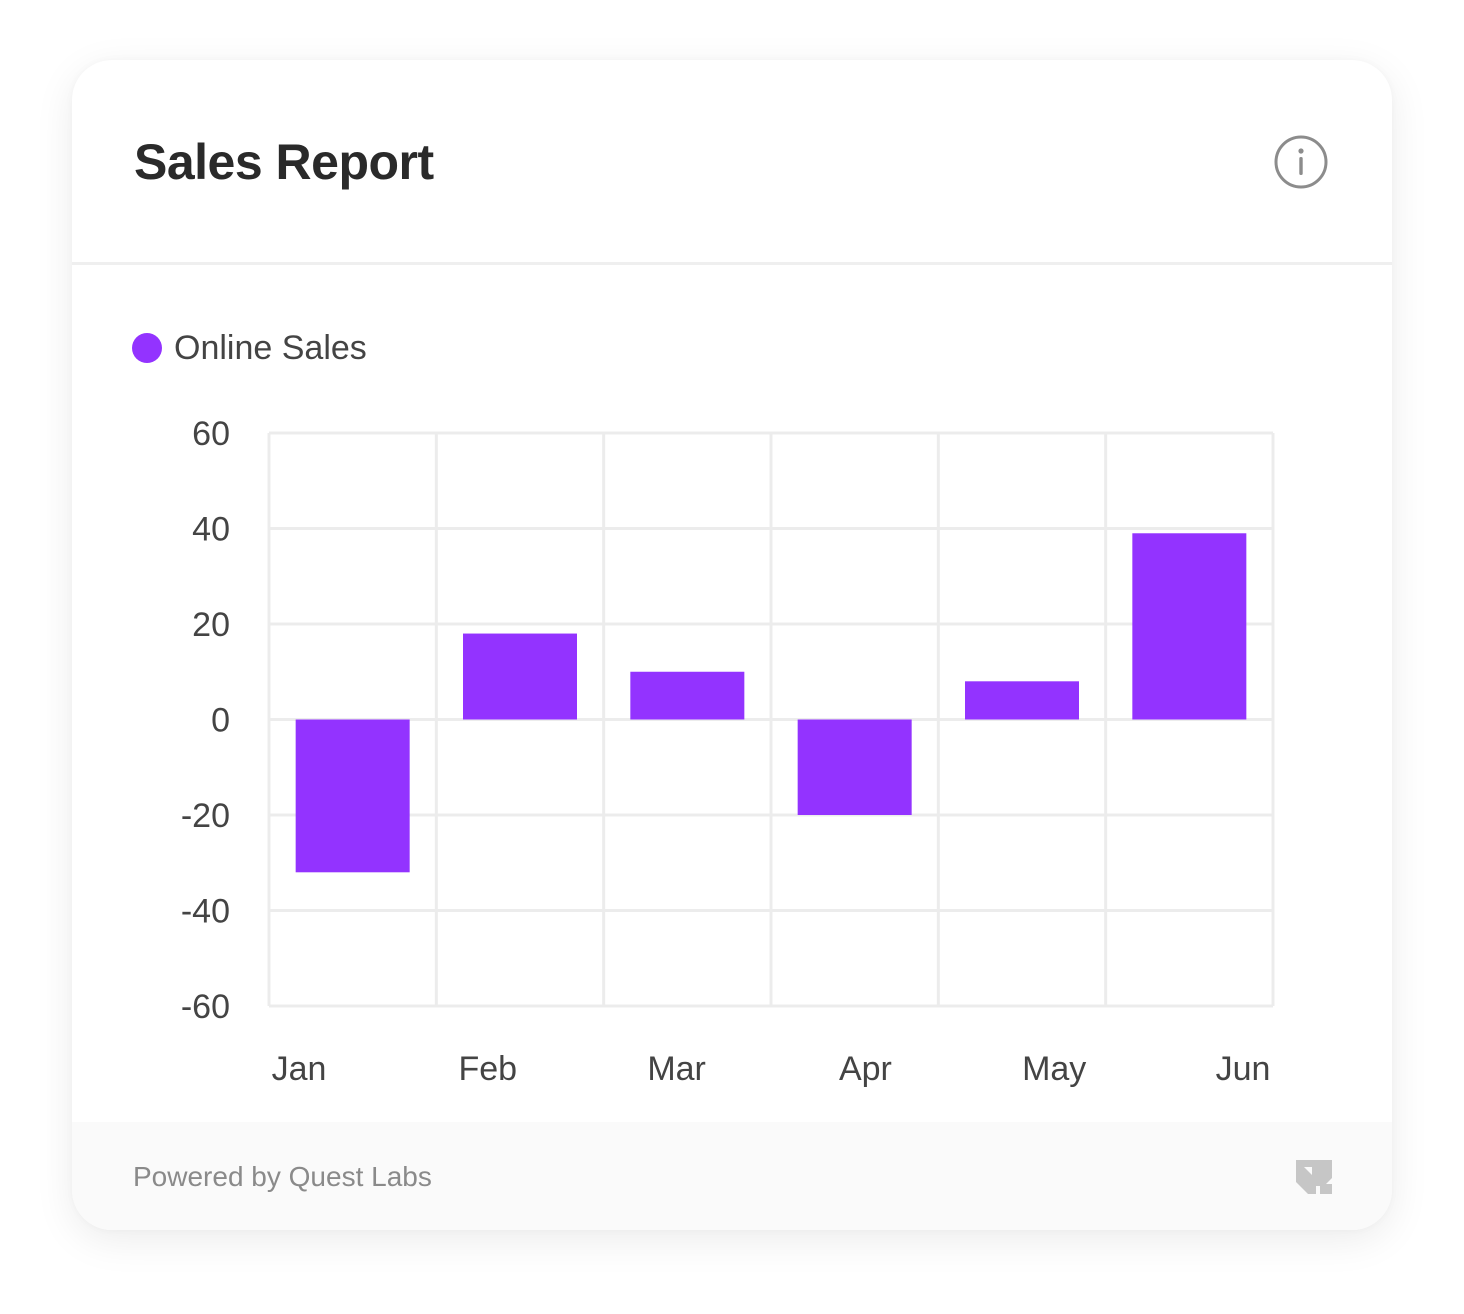  I want to click on legend-label-online-sales: Online Sales, so click(270, 348).